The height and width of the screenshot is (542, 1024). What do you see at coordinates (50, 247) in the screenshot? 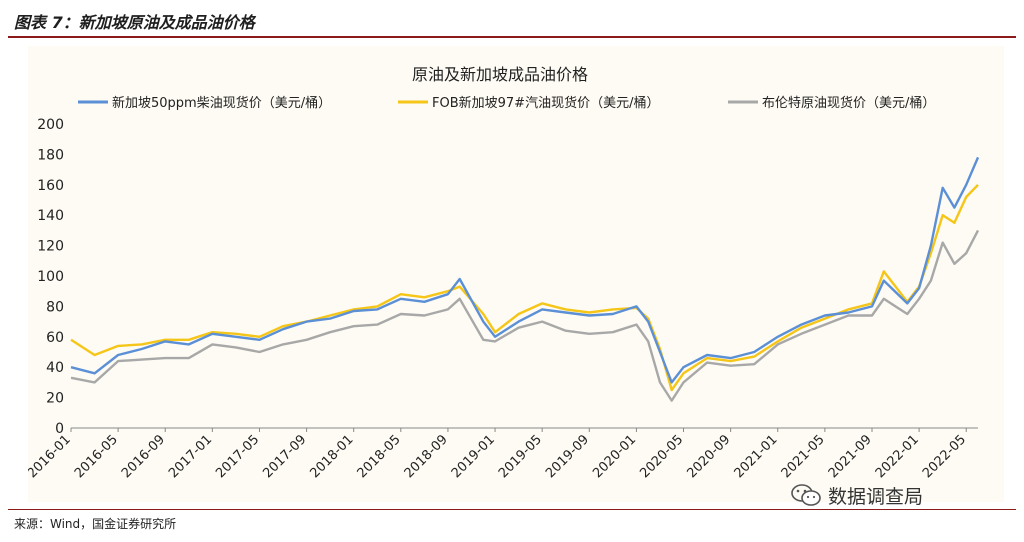
I see `y-tick-label: 120` at bounding box center [50, 247].